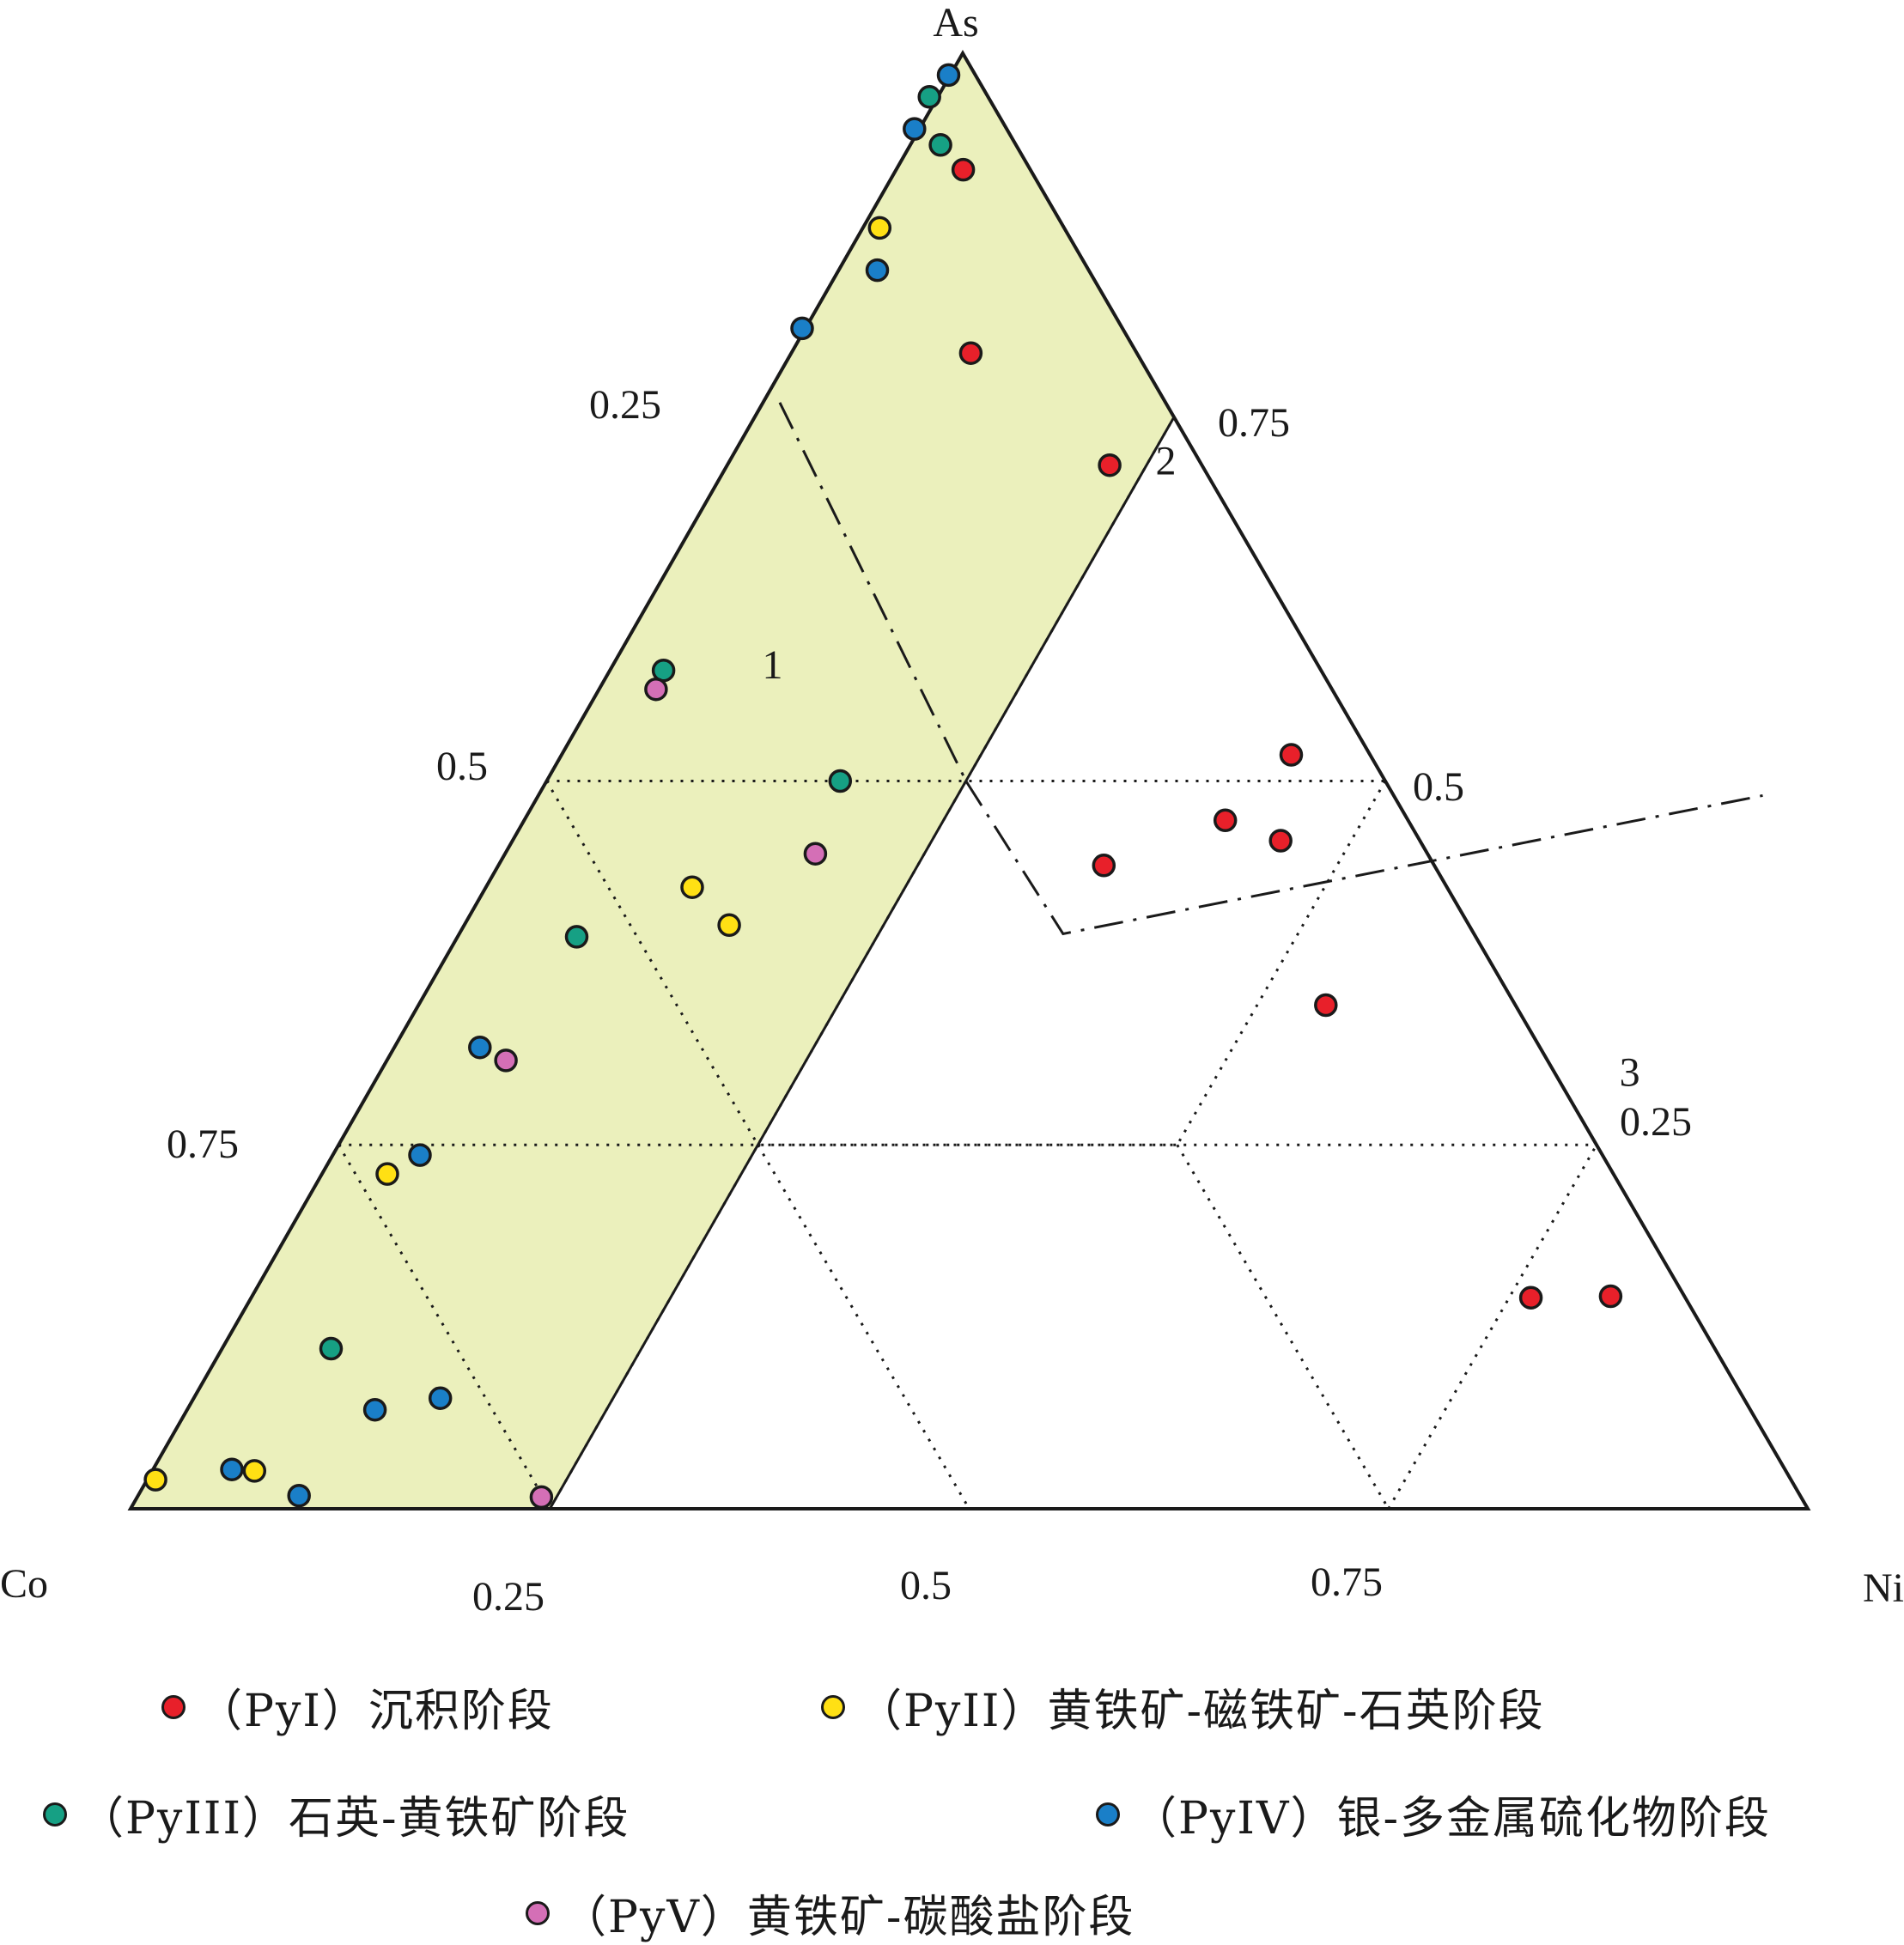 The image size is (1904, 1945). Describe the element at coordinates (956, 23) in the screenshot. I see `vertex-label-as: As` at that location.